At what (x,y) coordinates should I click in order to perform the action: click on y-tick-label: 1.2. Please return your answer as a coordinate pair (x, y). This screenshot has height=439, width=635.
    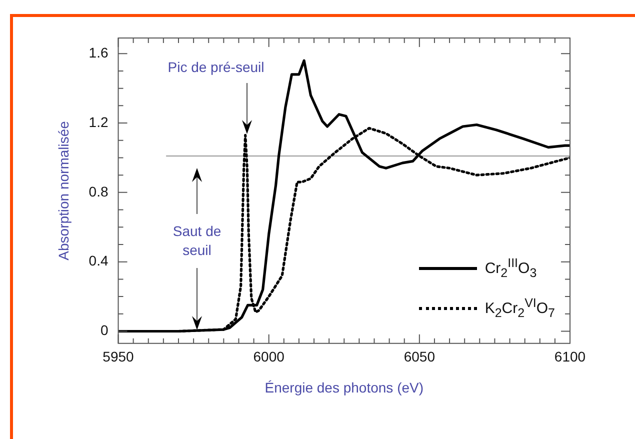
    Looking at the image, I should click on (98, 122).